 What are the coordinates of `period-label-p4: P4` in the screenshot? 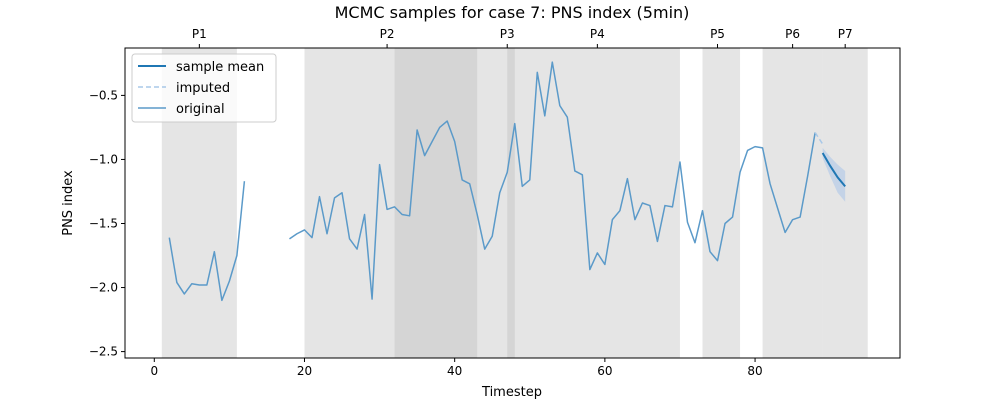 It's located at (597, 34).